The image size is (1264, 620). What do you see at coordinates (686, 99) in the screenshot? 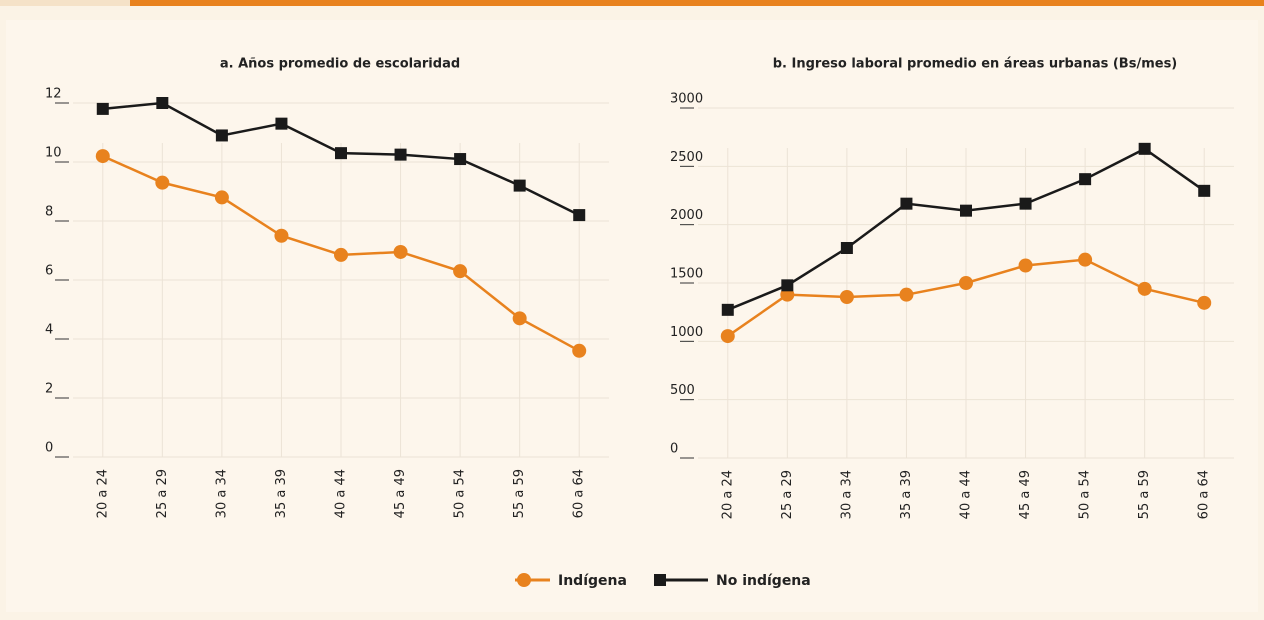
I see `y-tick-label: 3000` at bounding box center [686, 99].